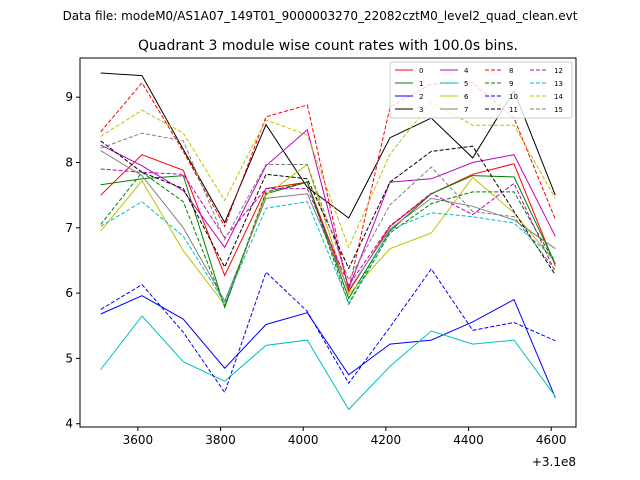 Image resolution: width=640 pixels, height=480 pixels. Describe the element at coordinates (466, 84) in the screenshot. I see `legend-label-5: 5` at that location.